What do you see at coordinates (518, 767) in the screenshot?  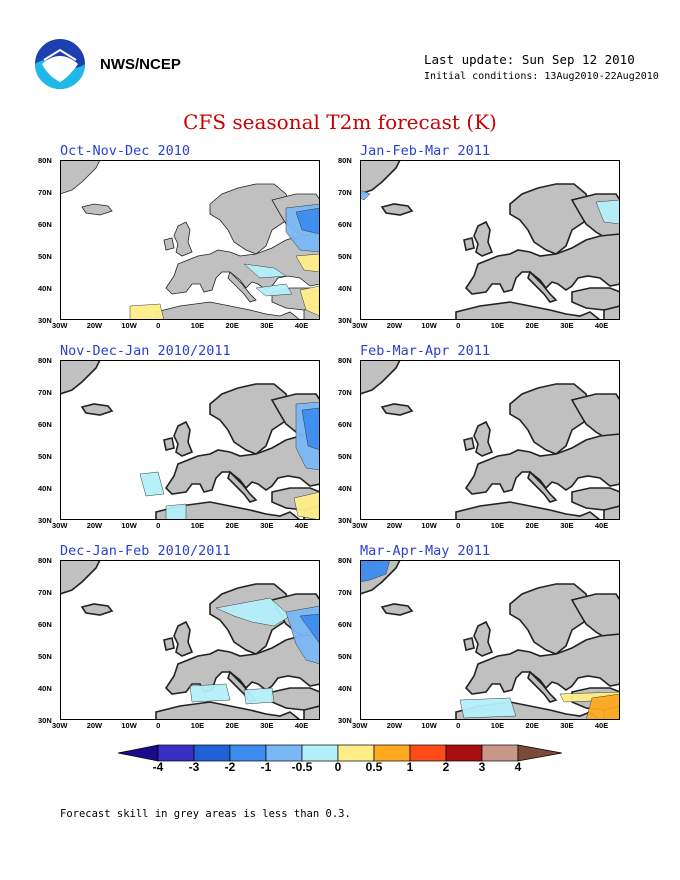 I see `colorbar-tick-label: 4` at bounding box center [518, 767].